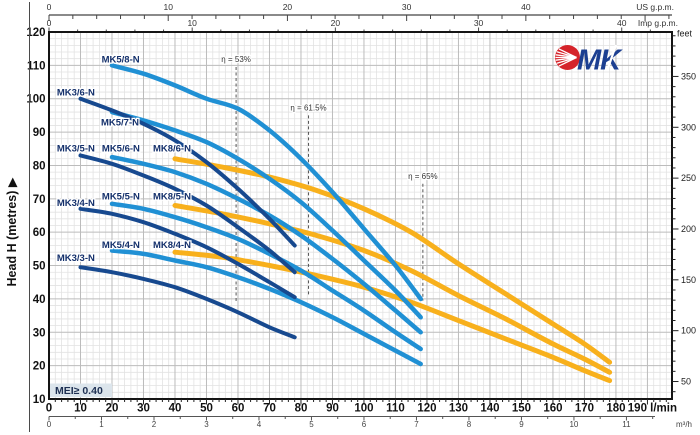 Image resolution: width=700 pixels, height=435 pixels. I want to click on curve-label-MK8/5-N: MK8/5-N, so click(172, 196).